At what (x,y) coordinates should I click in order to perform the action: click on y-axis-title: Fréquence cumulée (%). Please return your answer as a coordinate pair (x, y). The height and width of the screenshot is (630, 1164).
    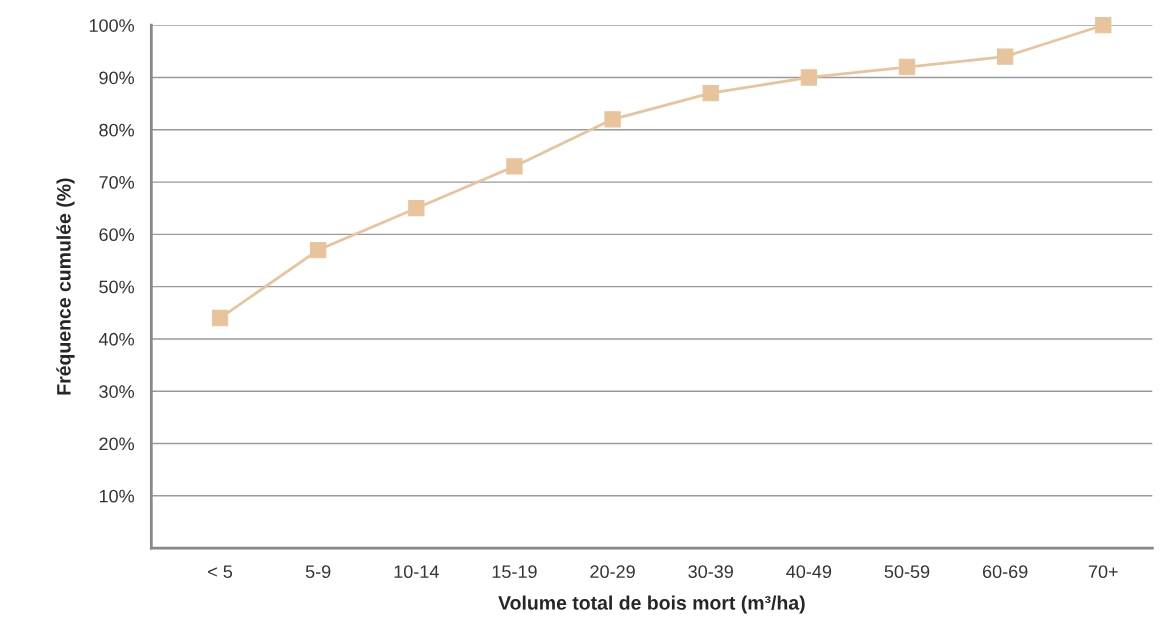
    Looking at the image, I should click on (65, 286).